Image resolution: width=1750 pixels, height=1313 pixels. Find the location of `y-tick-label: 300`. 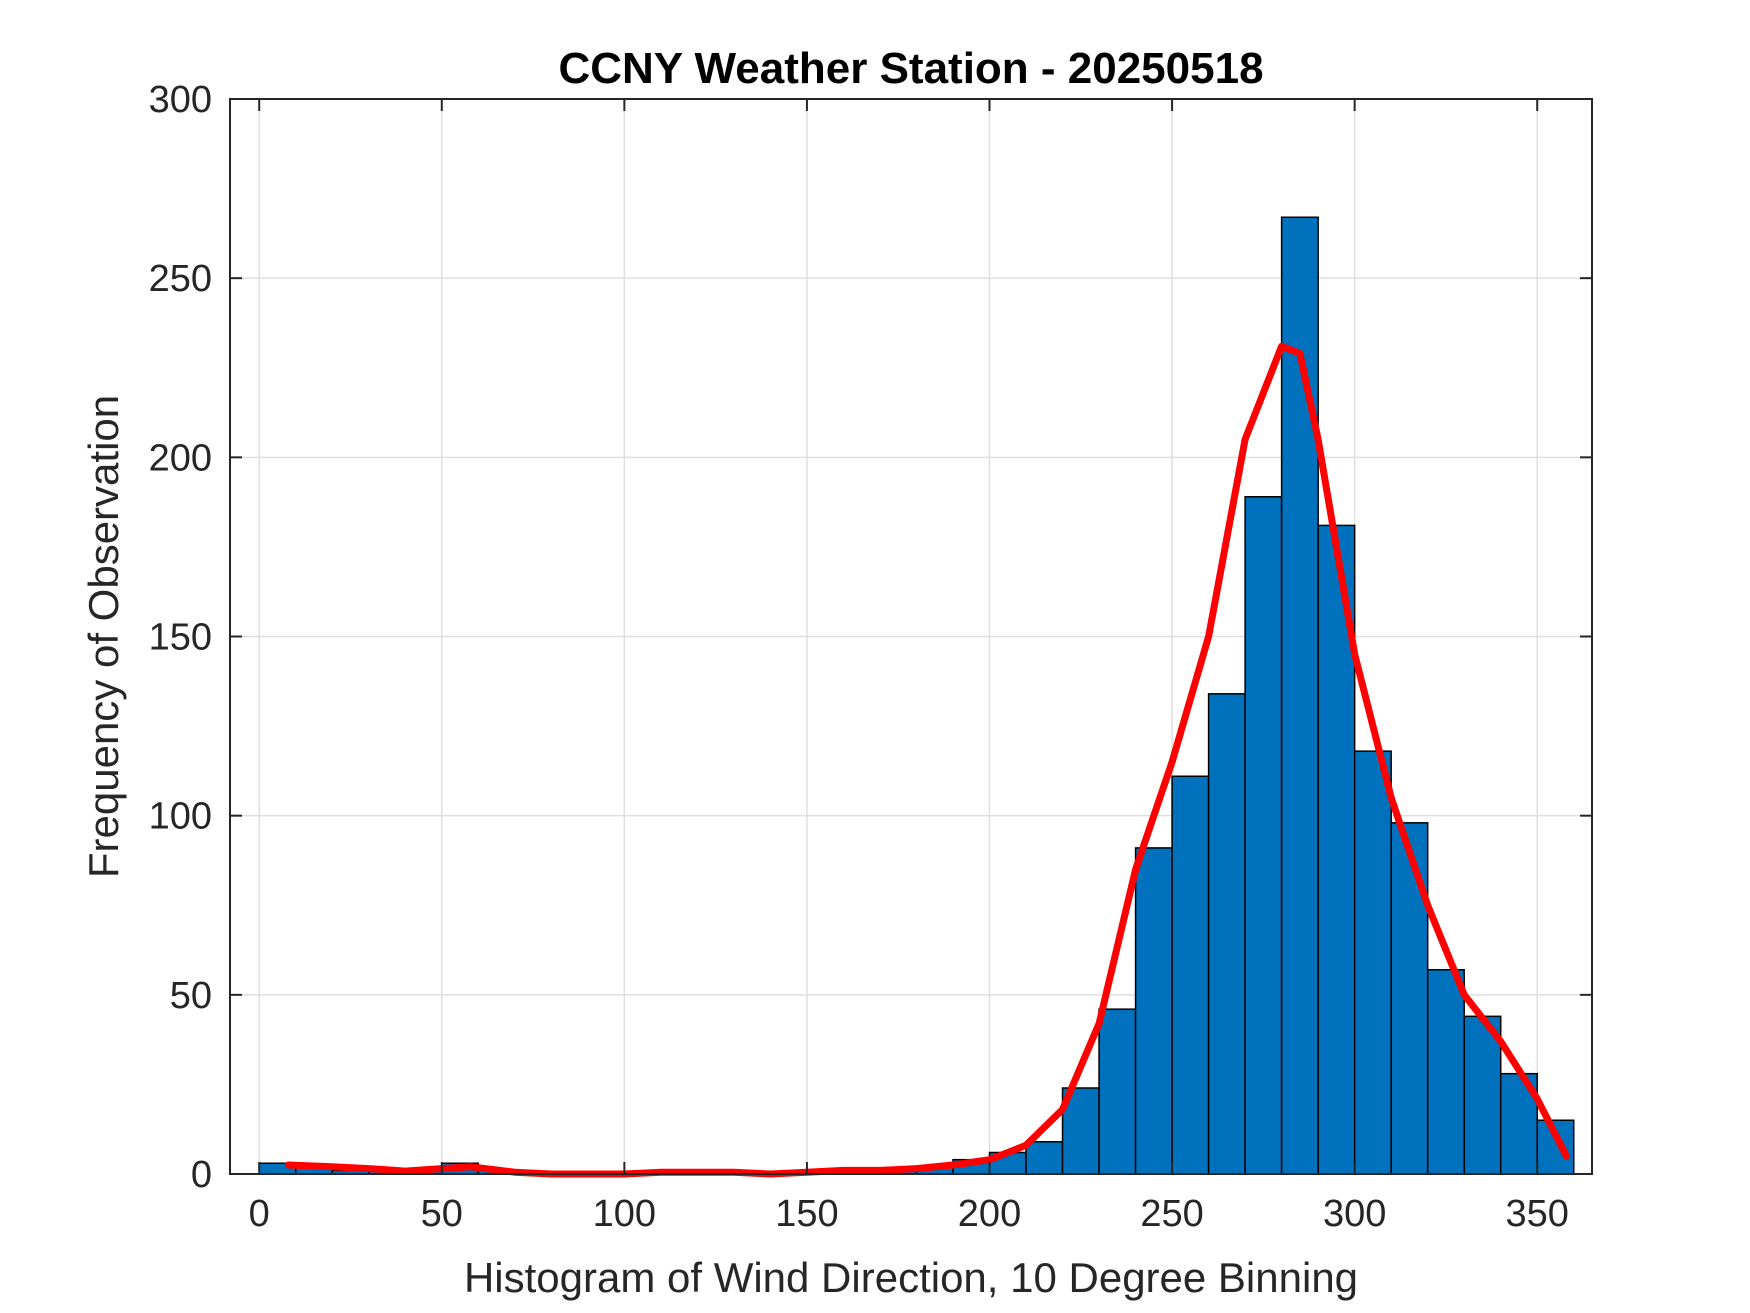

y-tick-label: 300 is located at coordinates (180, 100).